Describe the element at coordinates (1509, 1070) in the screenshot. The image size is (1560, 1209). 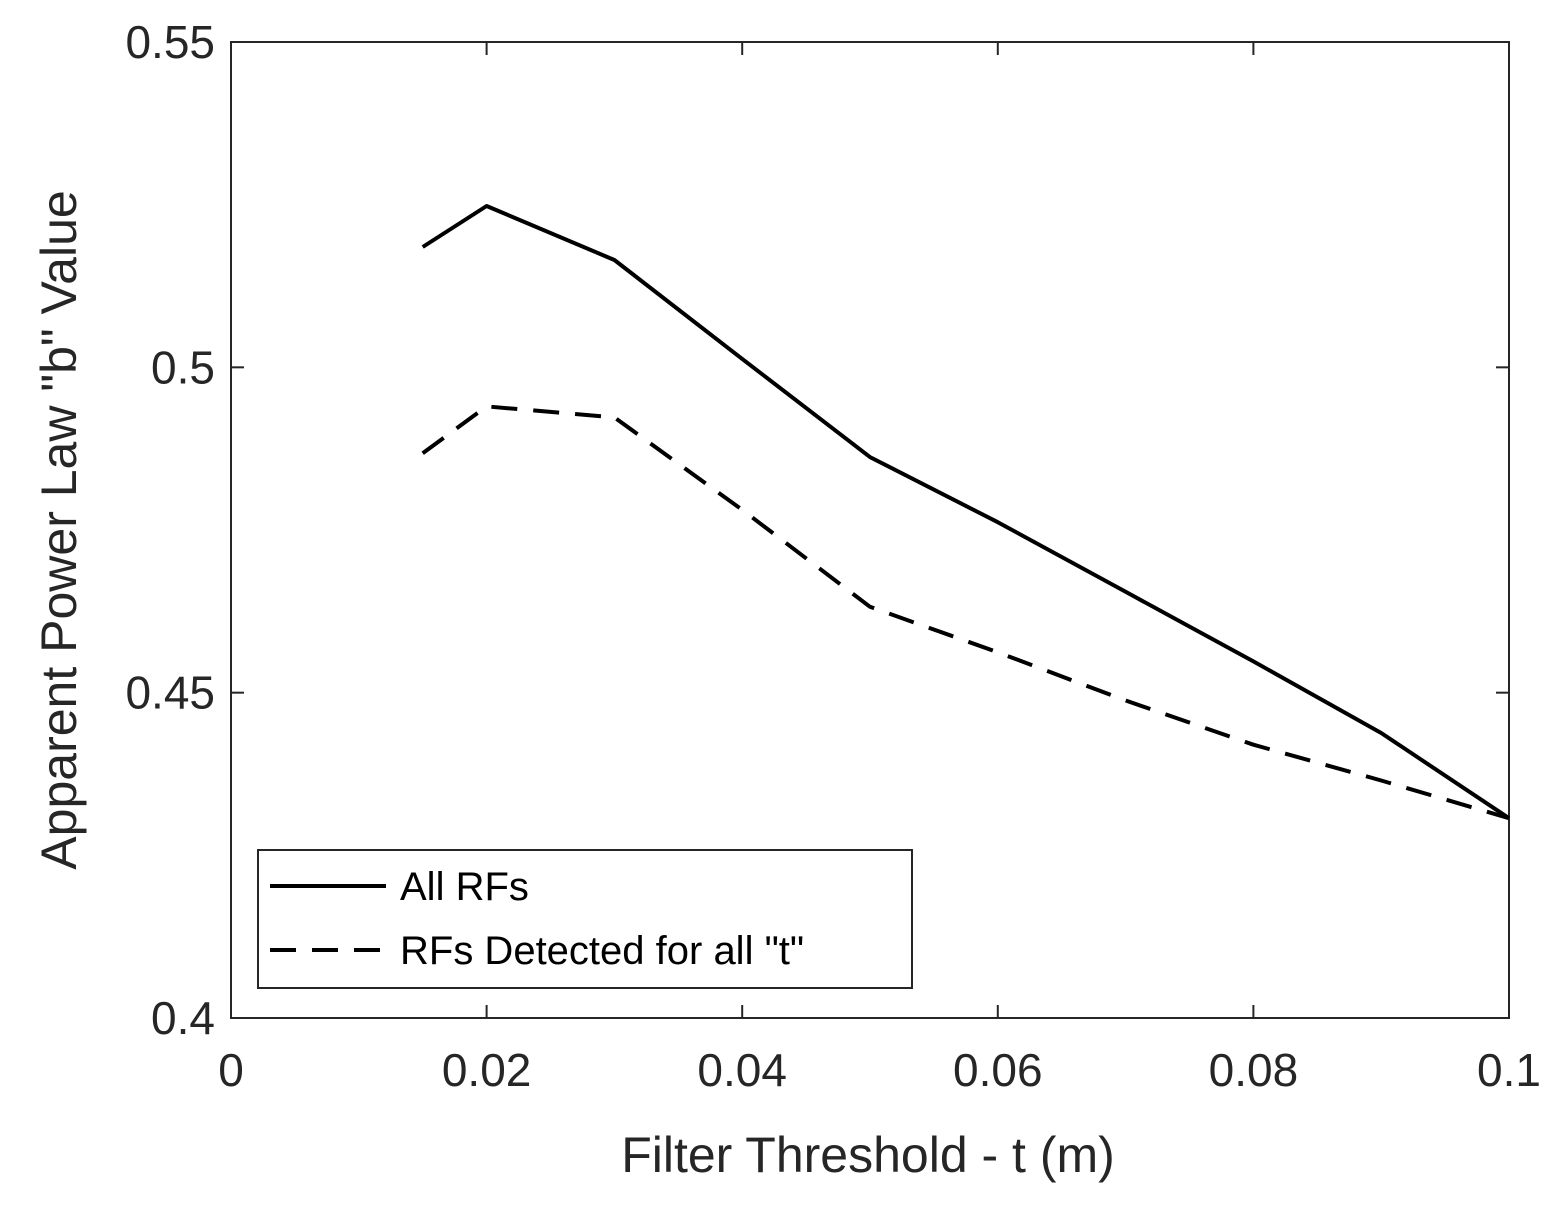
I see `x-tick-label: 0.1` at that location.